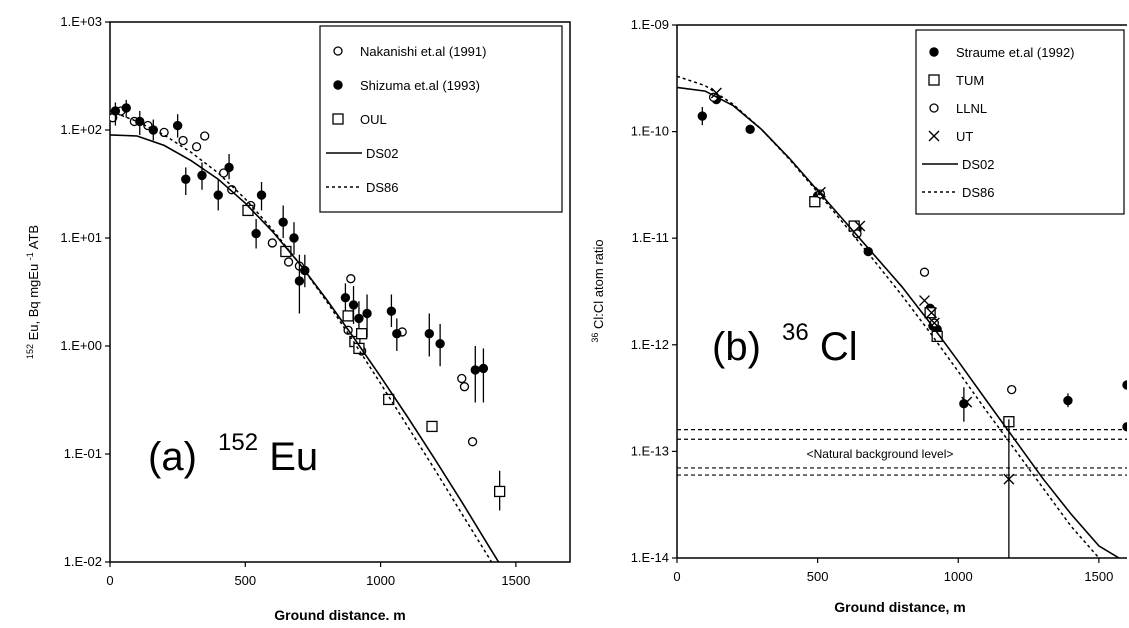 The height and width of the screenshot is (628, 1129). I want to click on legend-label: UT, so click(964, 136).